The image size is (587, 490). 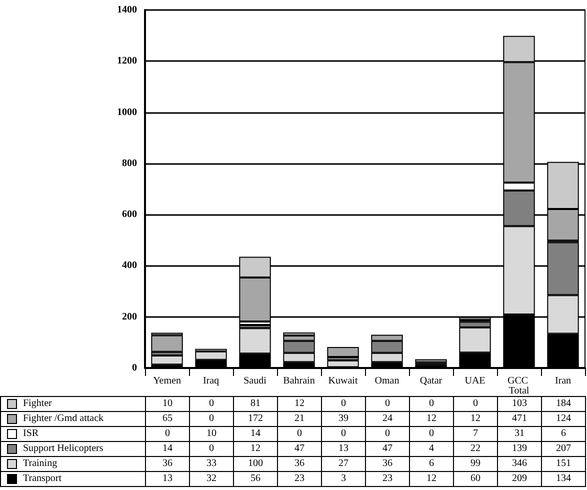 What do you see at coordinates (344, 419) in the screenshot?
I see `data-label: 39` at bounding box center [344, 419].